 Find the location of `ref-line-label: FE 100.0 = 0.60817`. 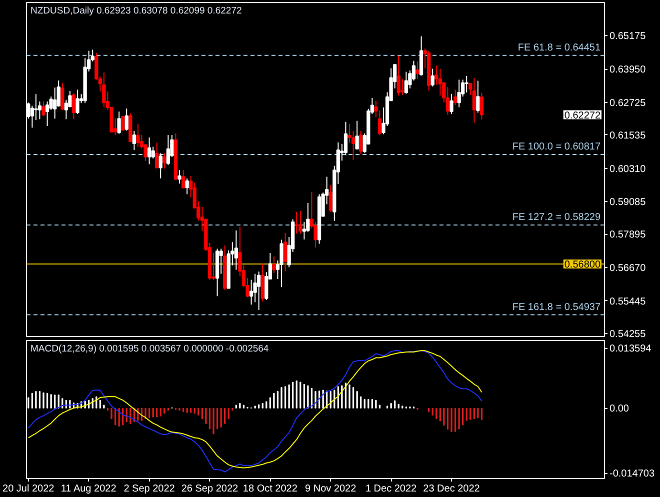

ref-line-label: FE 100.0 = 0.60817 is located at coordinates (556, 146).